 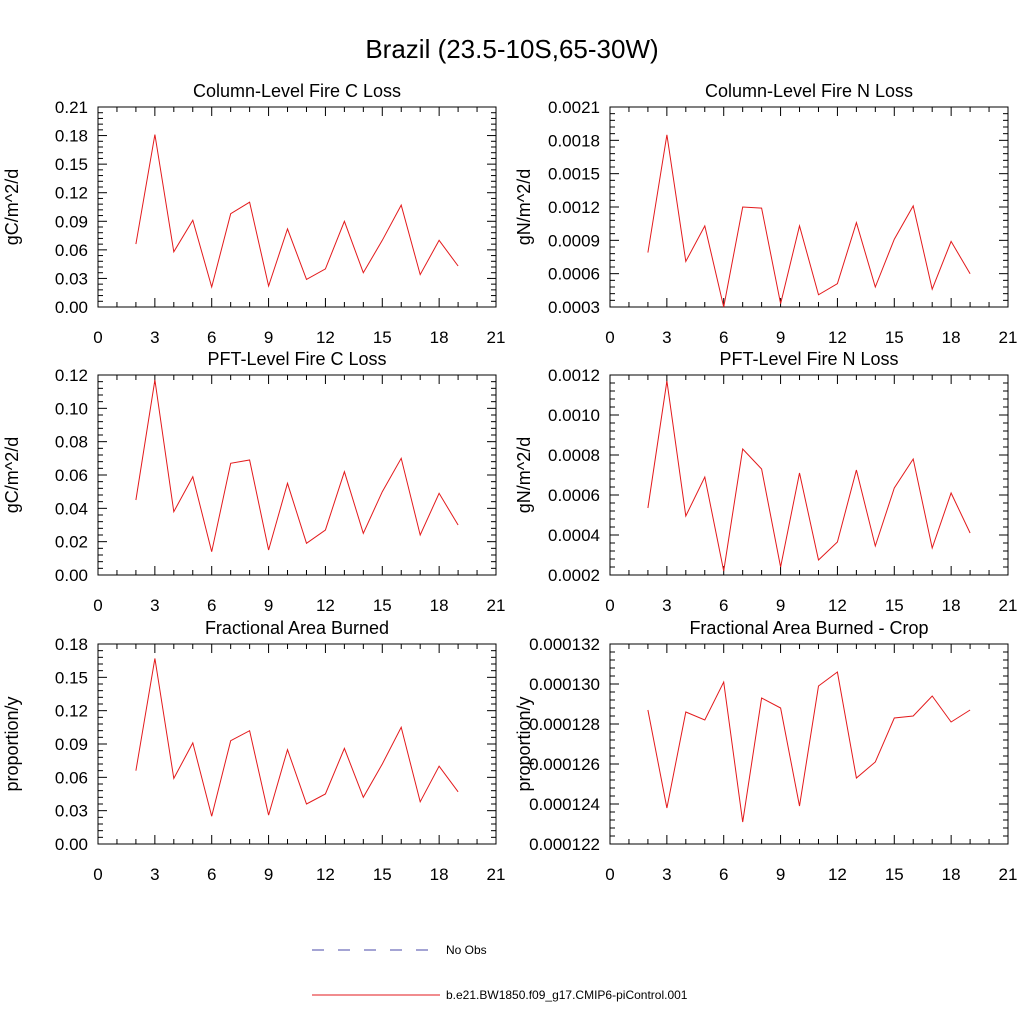 I want to click on y-tick-label: 0.000126, so click(x=564, y=764).